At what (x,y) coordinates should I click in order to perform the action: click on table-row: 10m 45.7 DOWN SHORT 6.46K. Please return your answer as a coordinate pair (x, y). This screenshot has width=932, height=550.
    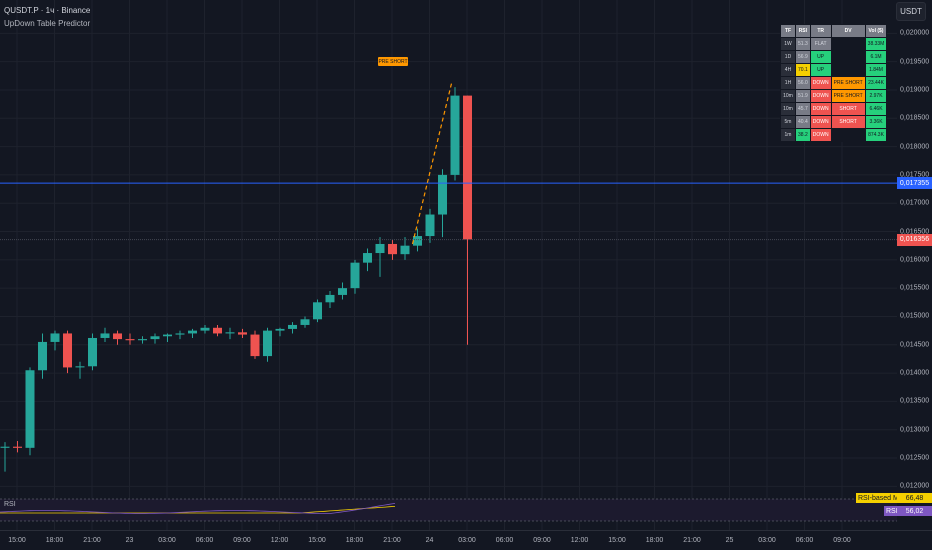
    Looking at the image, I should click on (834, 109).